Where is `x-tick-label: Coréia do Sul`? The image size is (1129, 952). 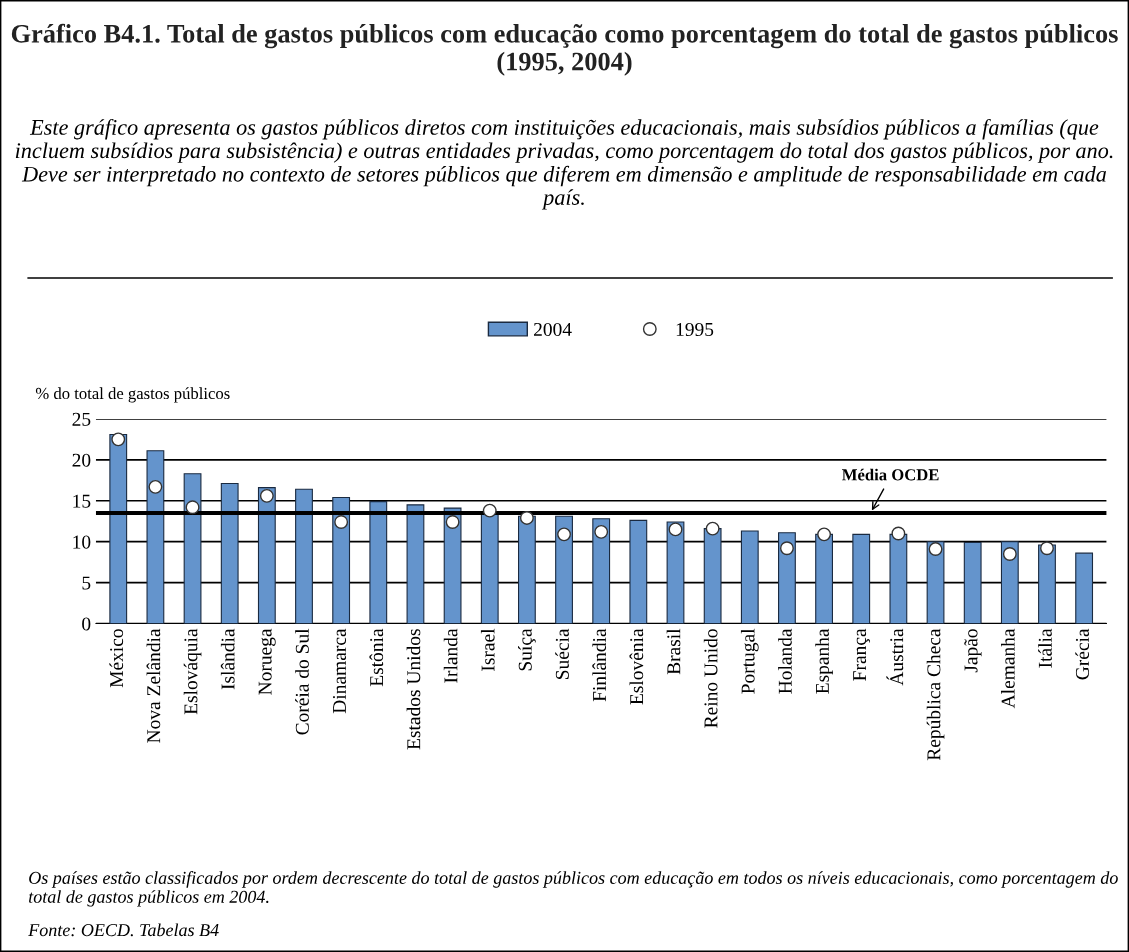 x-tick-label: Coréia do Sul is located at coordinates (302, 681).